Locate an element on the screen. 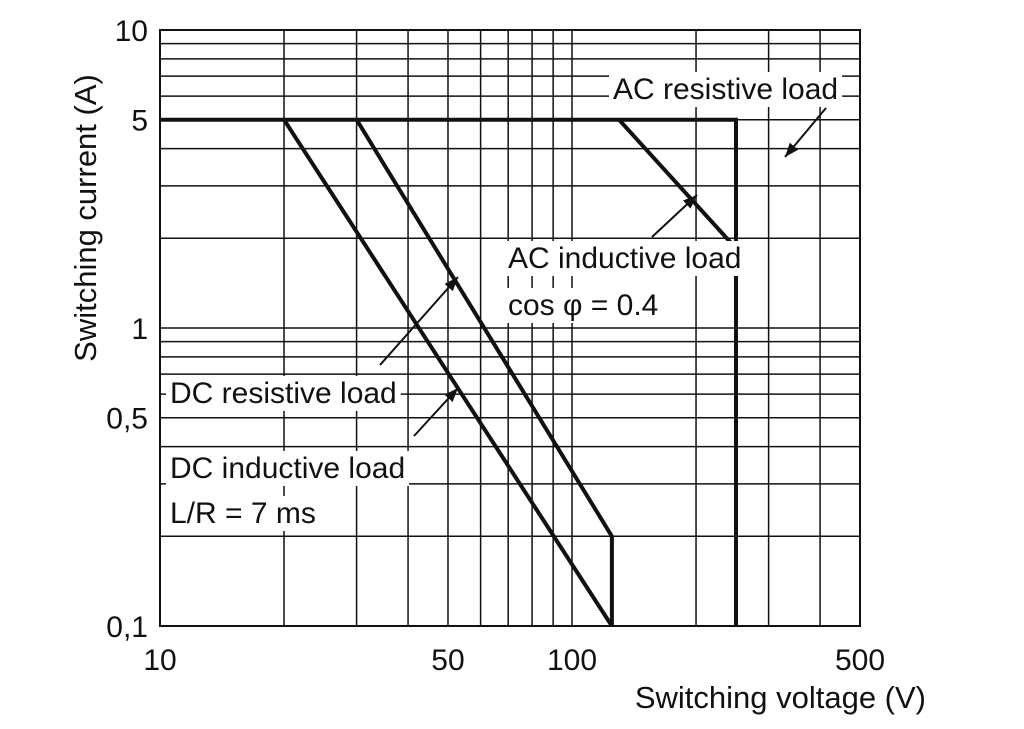 This screenshot has width=1024, height=729. annotation-l-over-r: L/R = 7 ms is located at coordinates (243, 513).